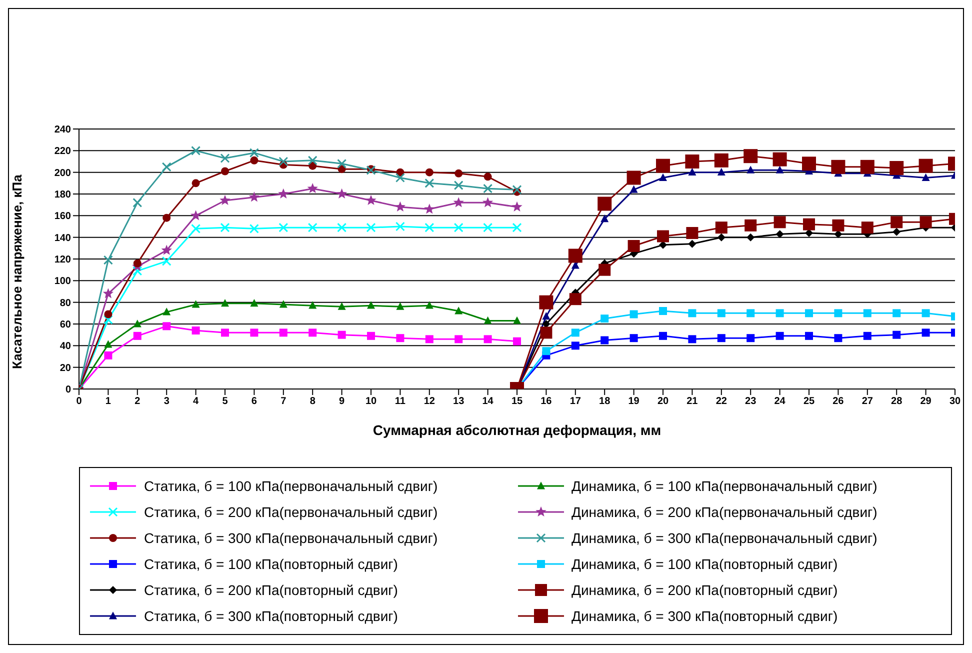  What do you see at coordinates (271, 590) in the screenshot?
I see `legend-label: Статика, б = 200 кПа(повторный сдвиг)` at bounding box center [271, 590].